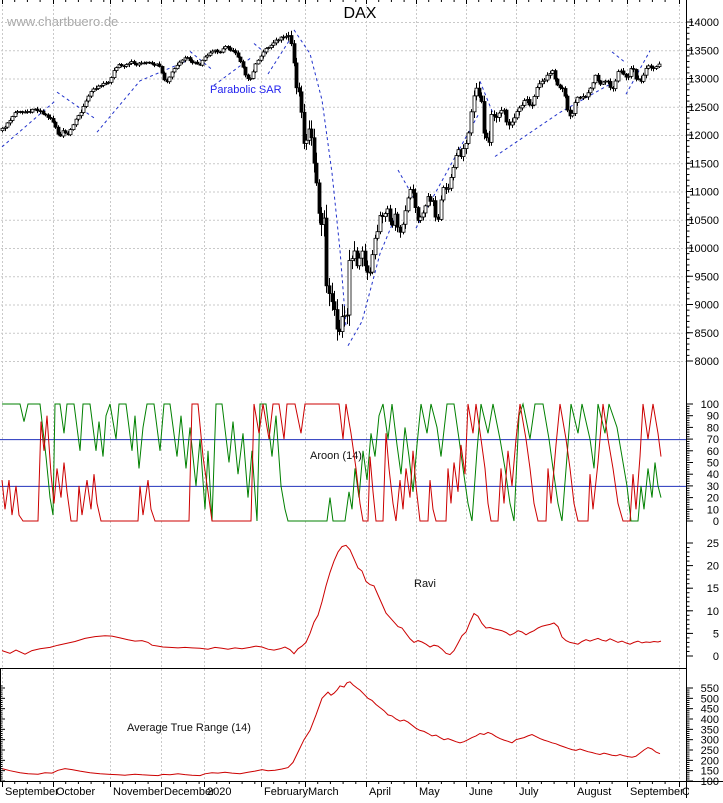 Image resolution: width=723 pixels, height=803 pixels. Describe the element at coordinates (716, 634) in the screenshot. I see `svg-text: 5` at that location.